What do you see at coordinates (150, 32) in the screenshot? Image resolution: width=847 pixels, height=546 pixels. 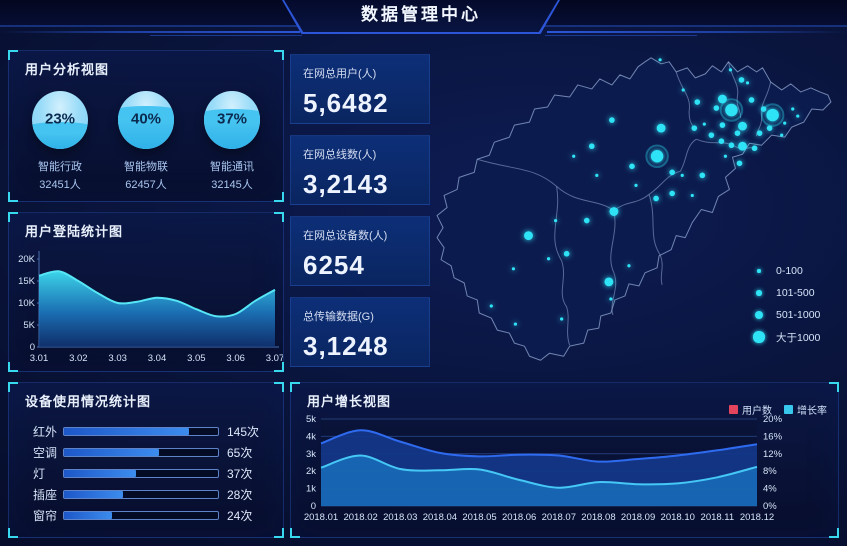 I see `header-deco-line-left` at bounding box center [150, 32].